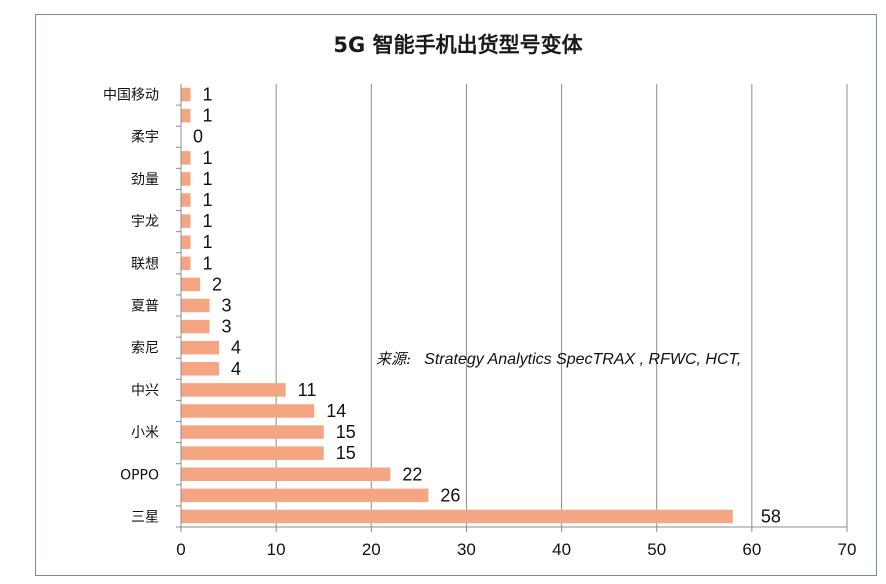 The width and height of the screenshot is (886, 584). What do you see at coordinates (145, 391) in the screenshot?
I see `y-tick-label: 中兴` at bounding box center [145, 391].